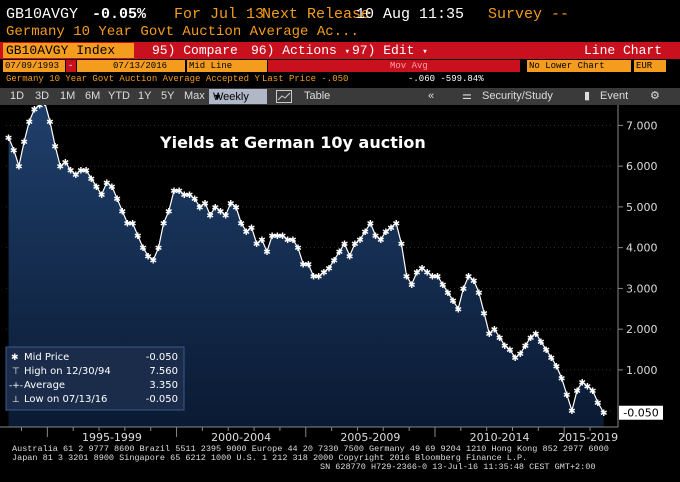  What do you see at coordinates (44, 385) in the screenshot?
I see `legend-average-label: Average` at bounding box center [44, 385].